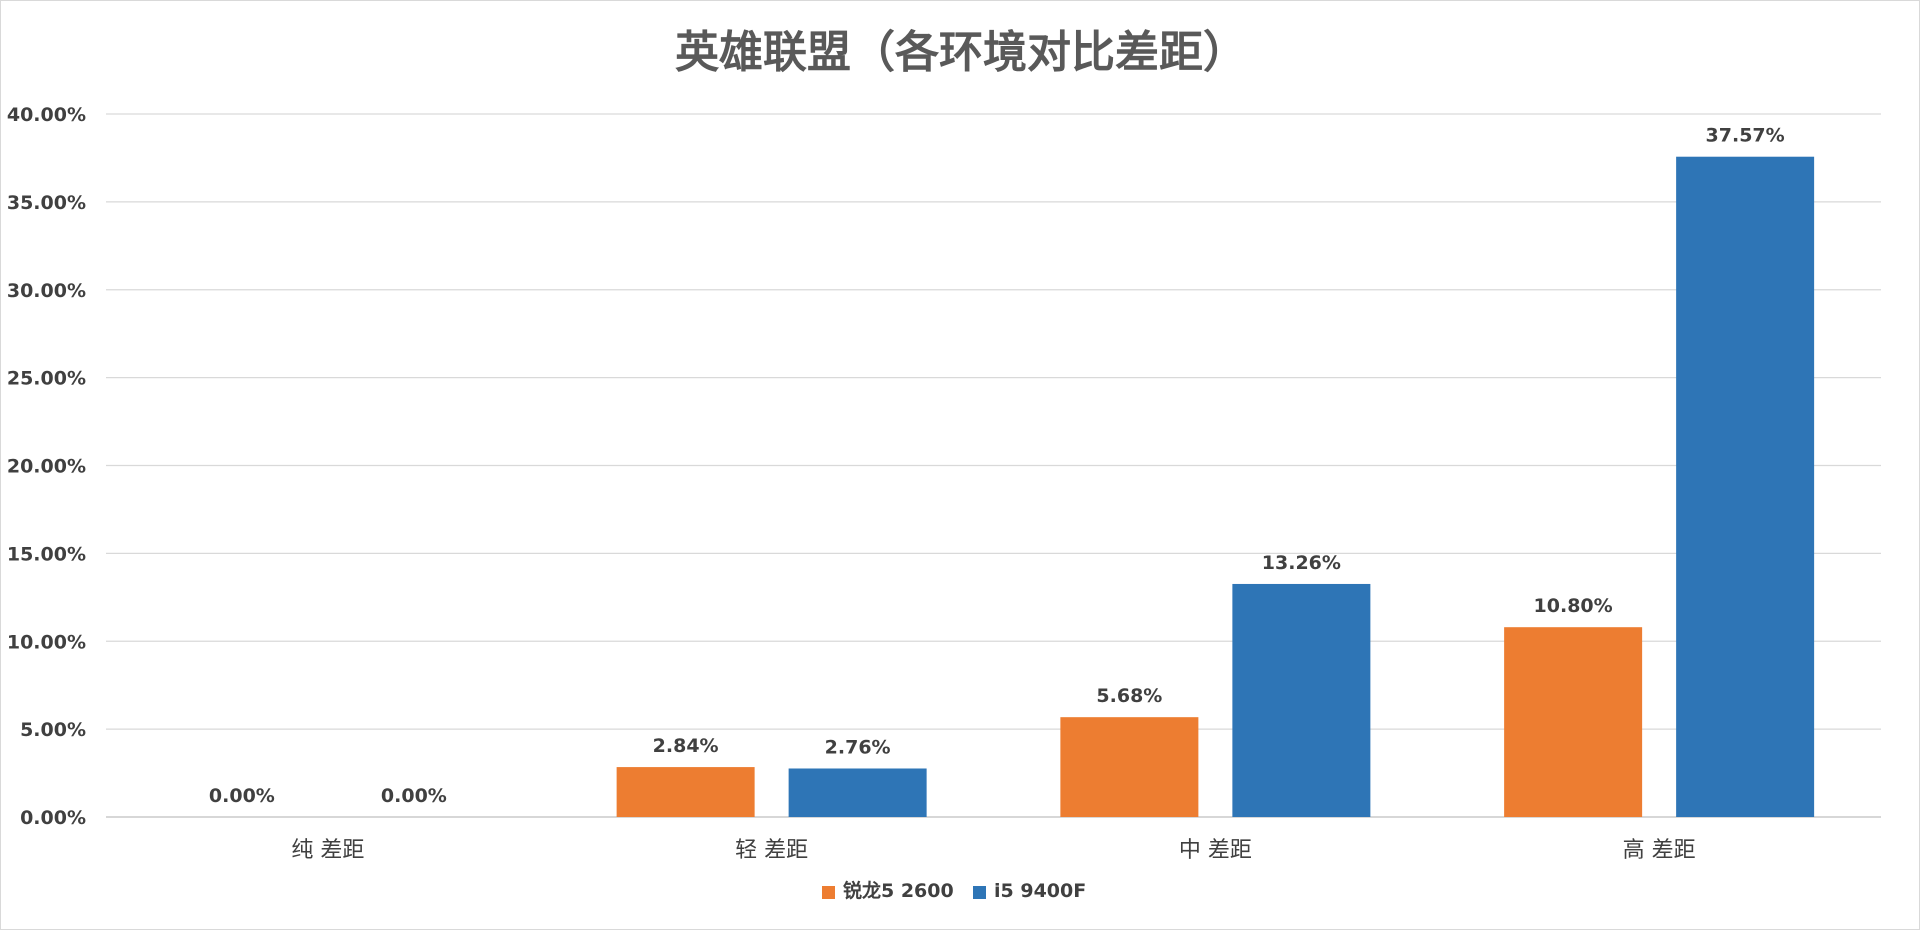 The height and width of the screenshot is (931, 1920). What do you see at coordinates (1301, 563) in the screenshot?
I see `data-label: 13.26%` at bounding box center [1301, 563].